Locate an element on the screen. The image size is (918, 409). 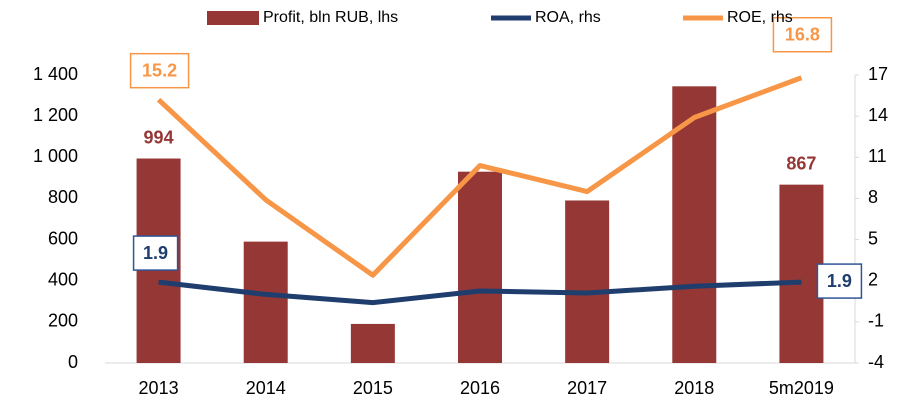
x-tick-label: 2018 is located at coordinates (694, 388).